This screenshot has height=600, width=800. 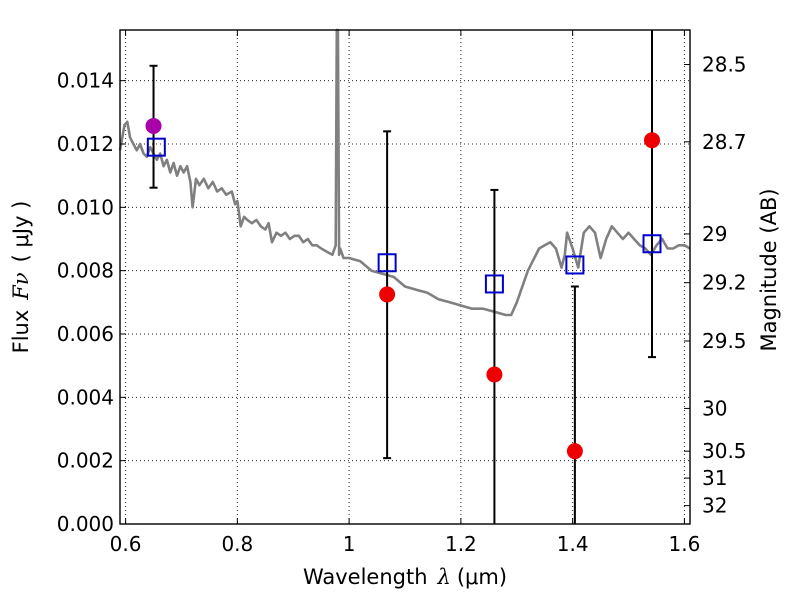 What do you see at coordinates (85, 397) in the screenshot?
I see `y-tick-label: 0.004` at bounding box center [85, 397].